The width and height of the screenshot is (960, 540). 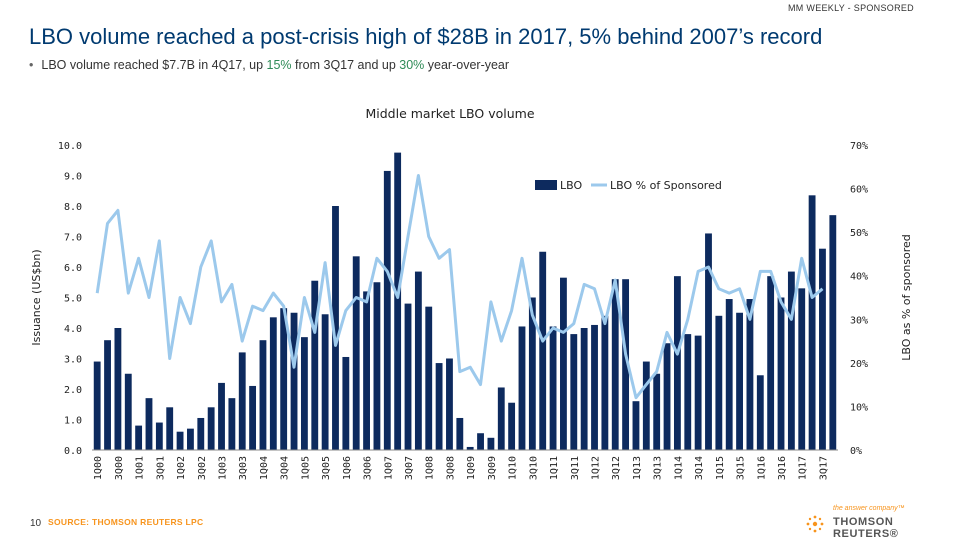 I want to click on y-axis-label: Issuance (US$bn), so click(x=36, y=297).